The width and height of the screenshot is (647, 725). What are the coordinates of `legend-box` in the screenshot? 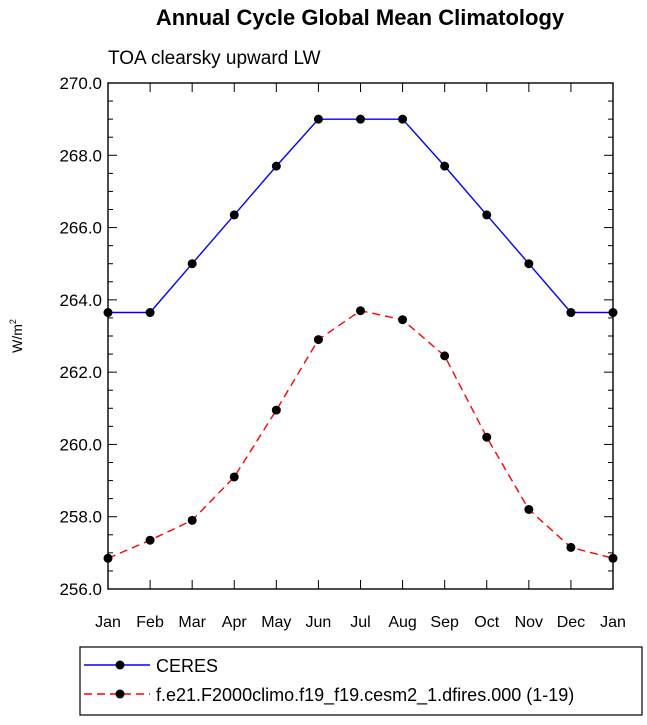 It's located at (361, 681).